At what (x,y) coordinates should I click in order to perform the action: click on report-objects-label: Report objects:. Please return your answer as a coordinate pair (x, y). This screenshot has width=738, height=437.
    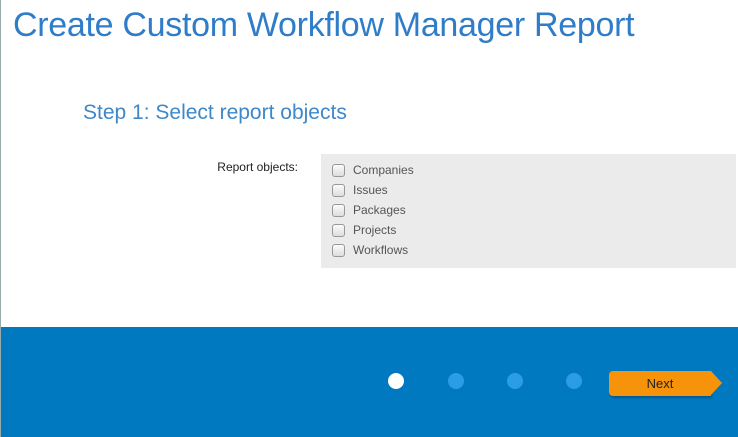
    Looking at the image, I should click on (257, 167).